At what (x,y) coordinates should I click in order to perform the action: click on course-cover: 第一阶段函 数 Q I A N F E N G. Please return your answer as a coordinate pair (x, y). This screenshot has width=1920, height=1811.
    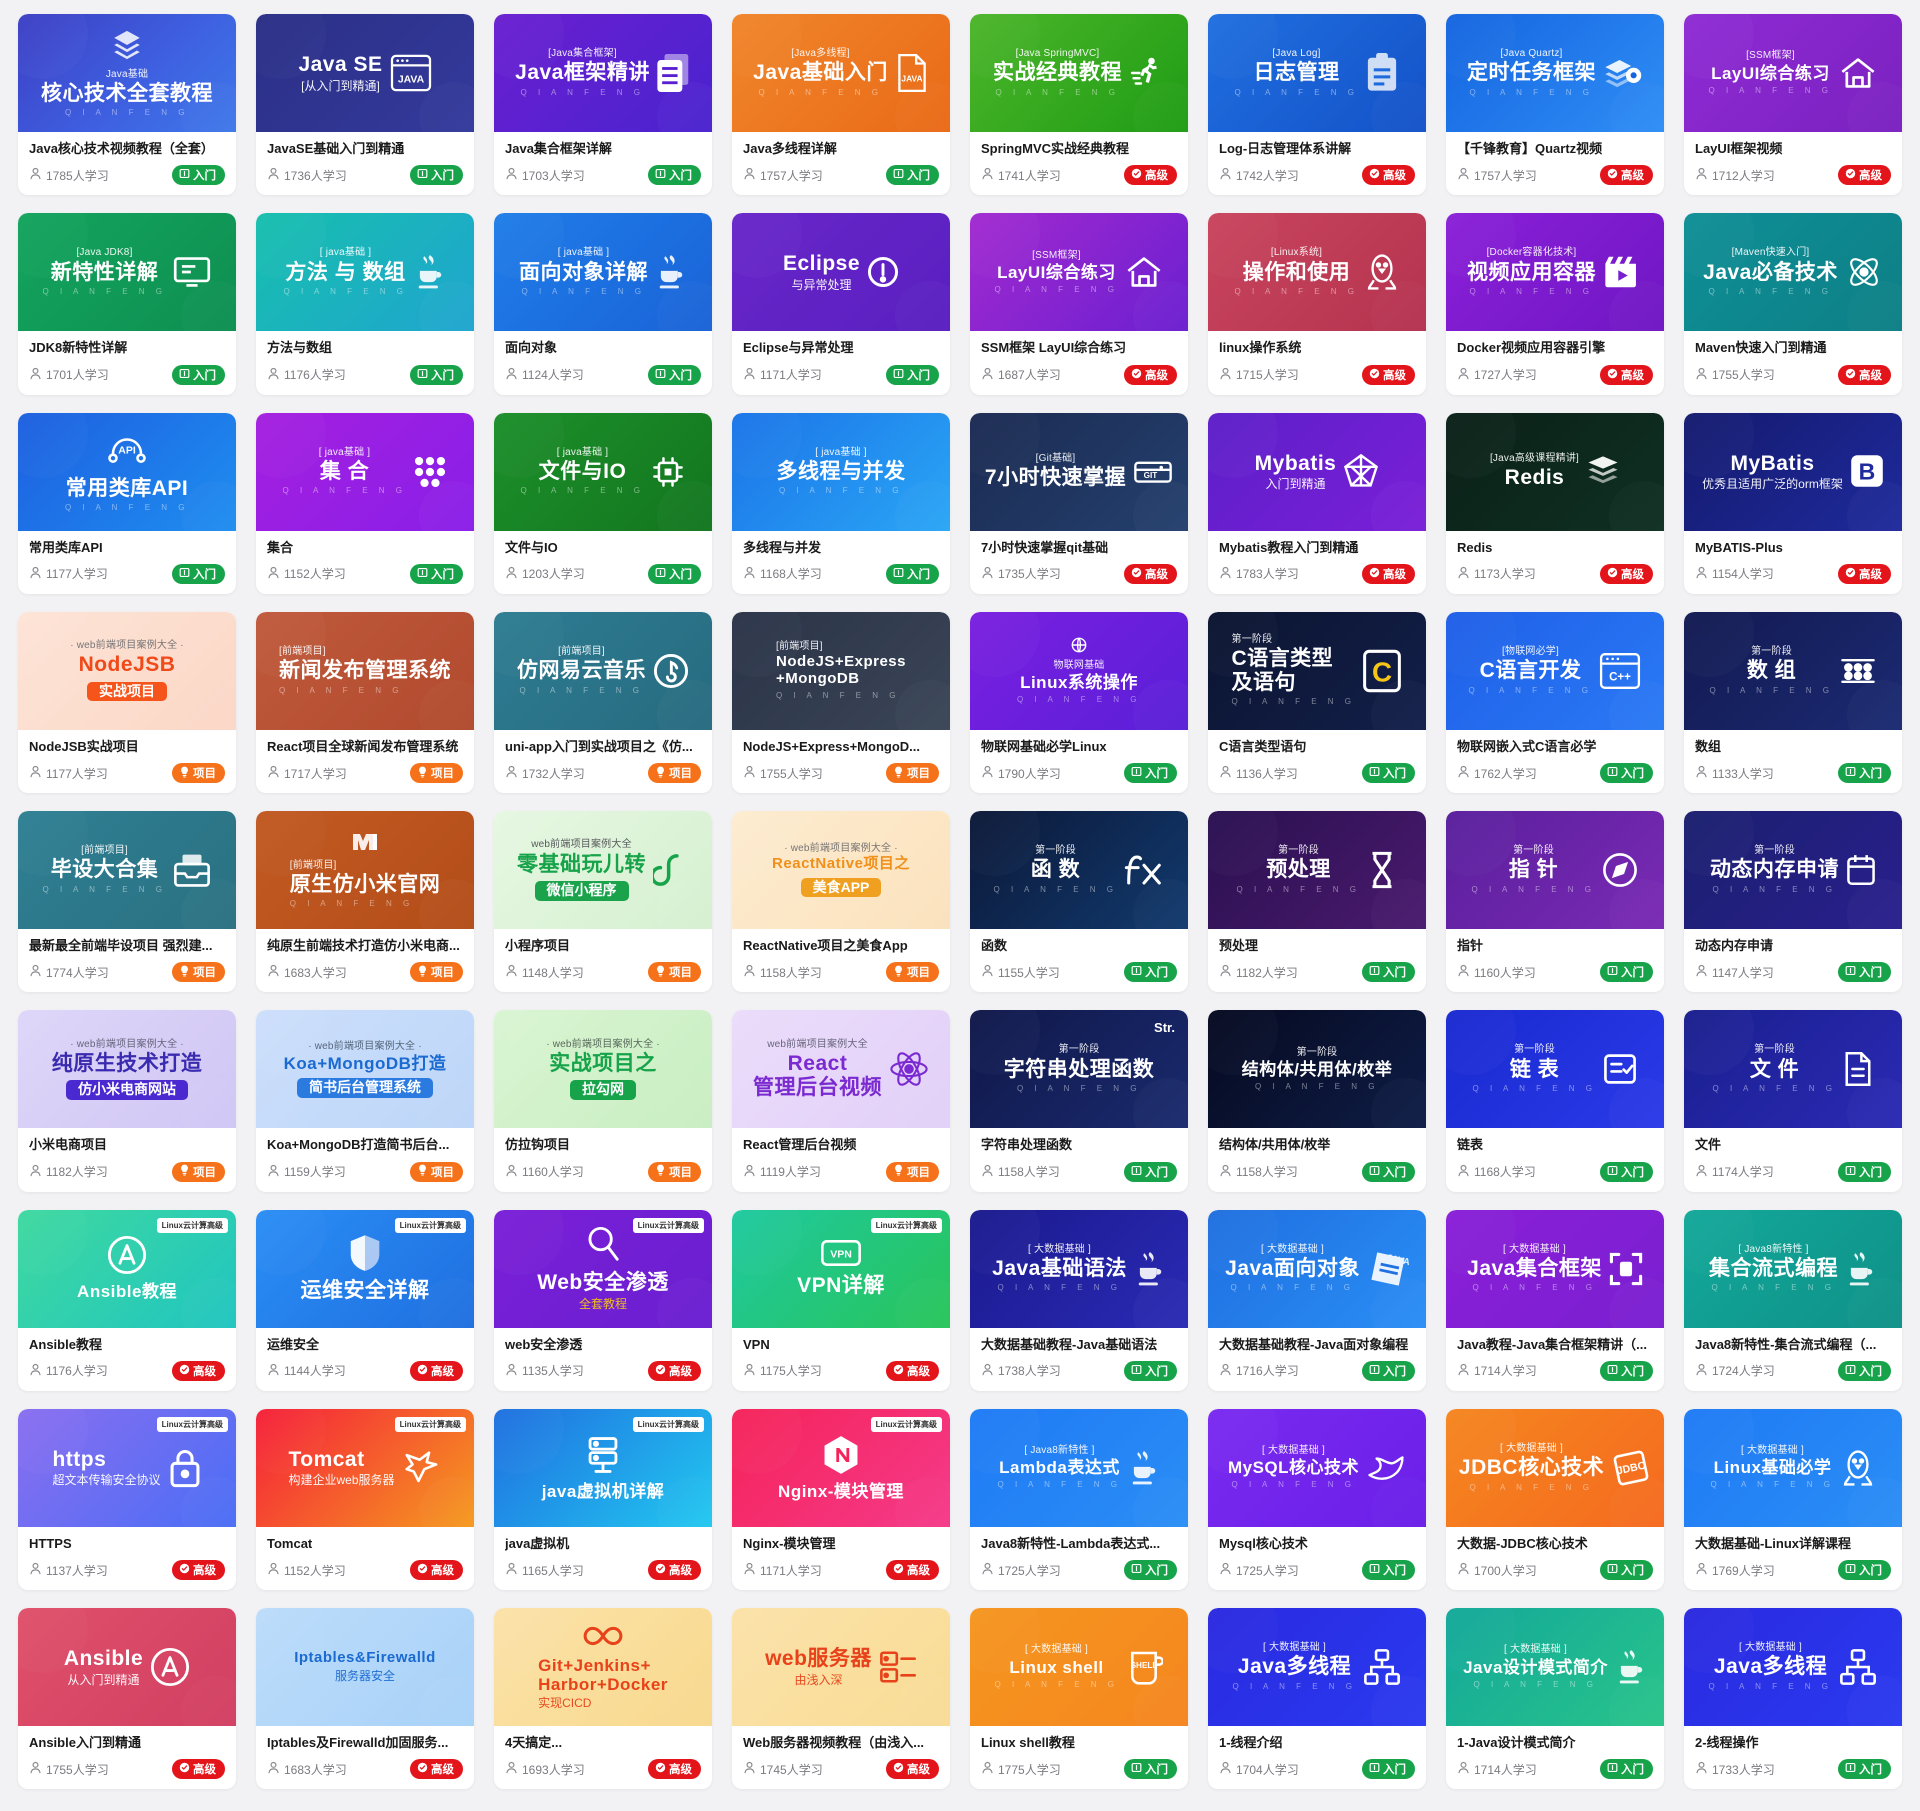
    Looking at the image, I should click on (1079, 870).